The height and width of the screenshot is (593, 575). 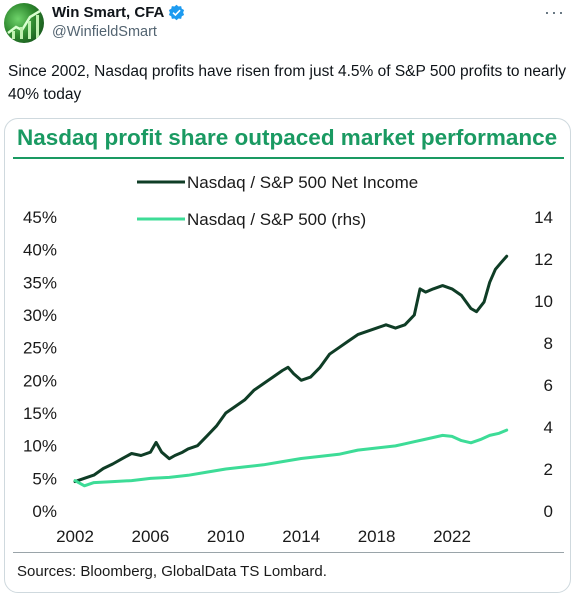 What do you see at coordinates (288, 158) in the screenshot?
I see `title-divider` at bounding box center [288, 158].